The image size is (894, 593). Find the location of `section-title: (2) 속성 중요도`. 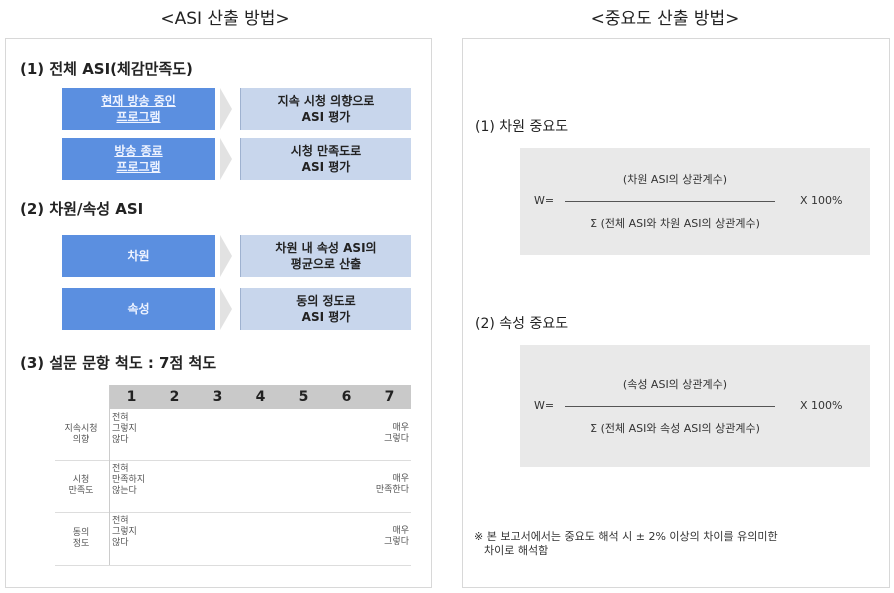

section-title: (2) 속성 중요도 is located at coordinates (522, 324).